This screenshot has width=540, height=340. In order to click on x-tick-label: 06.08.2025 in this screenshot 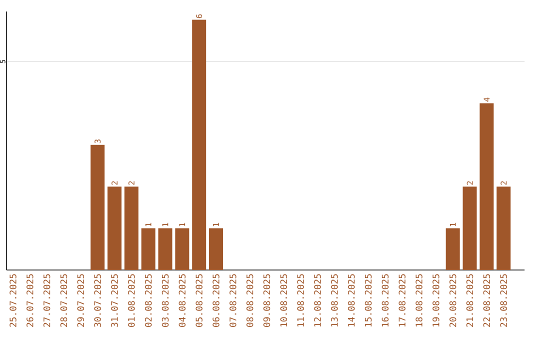, I will do `click(216, 300)`.